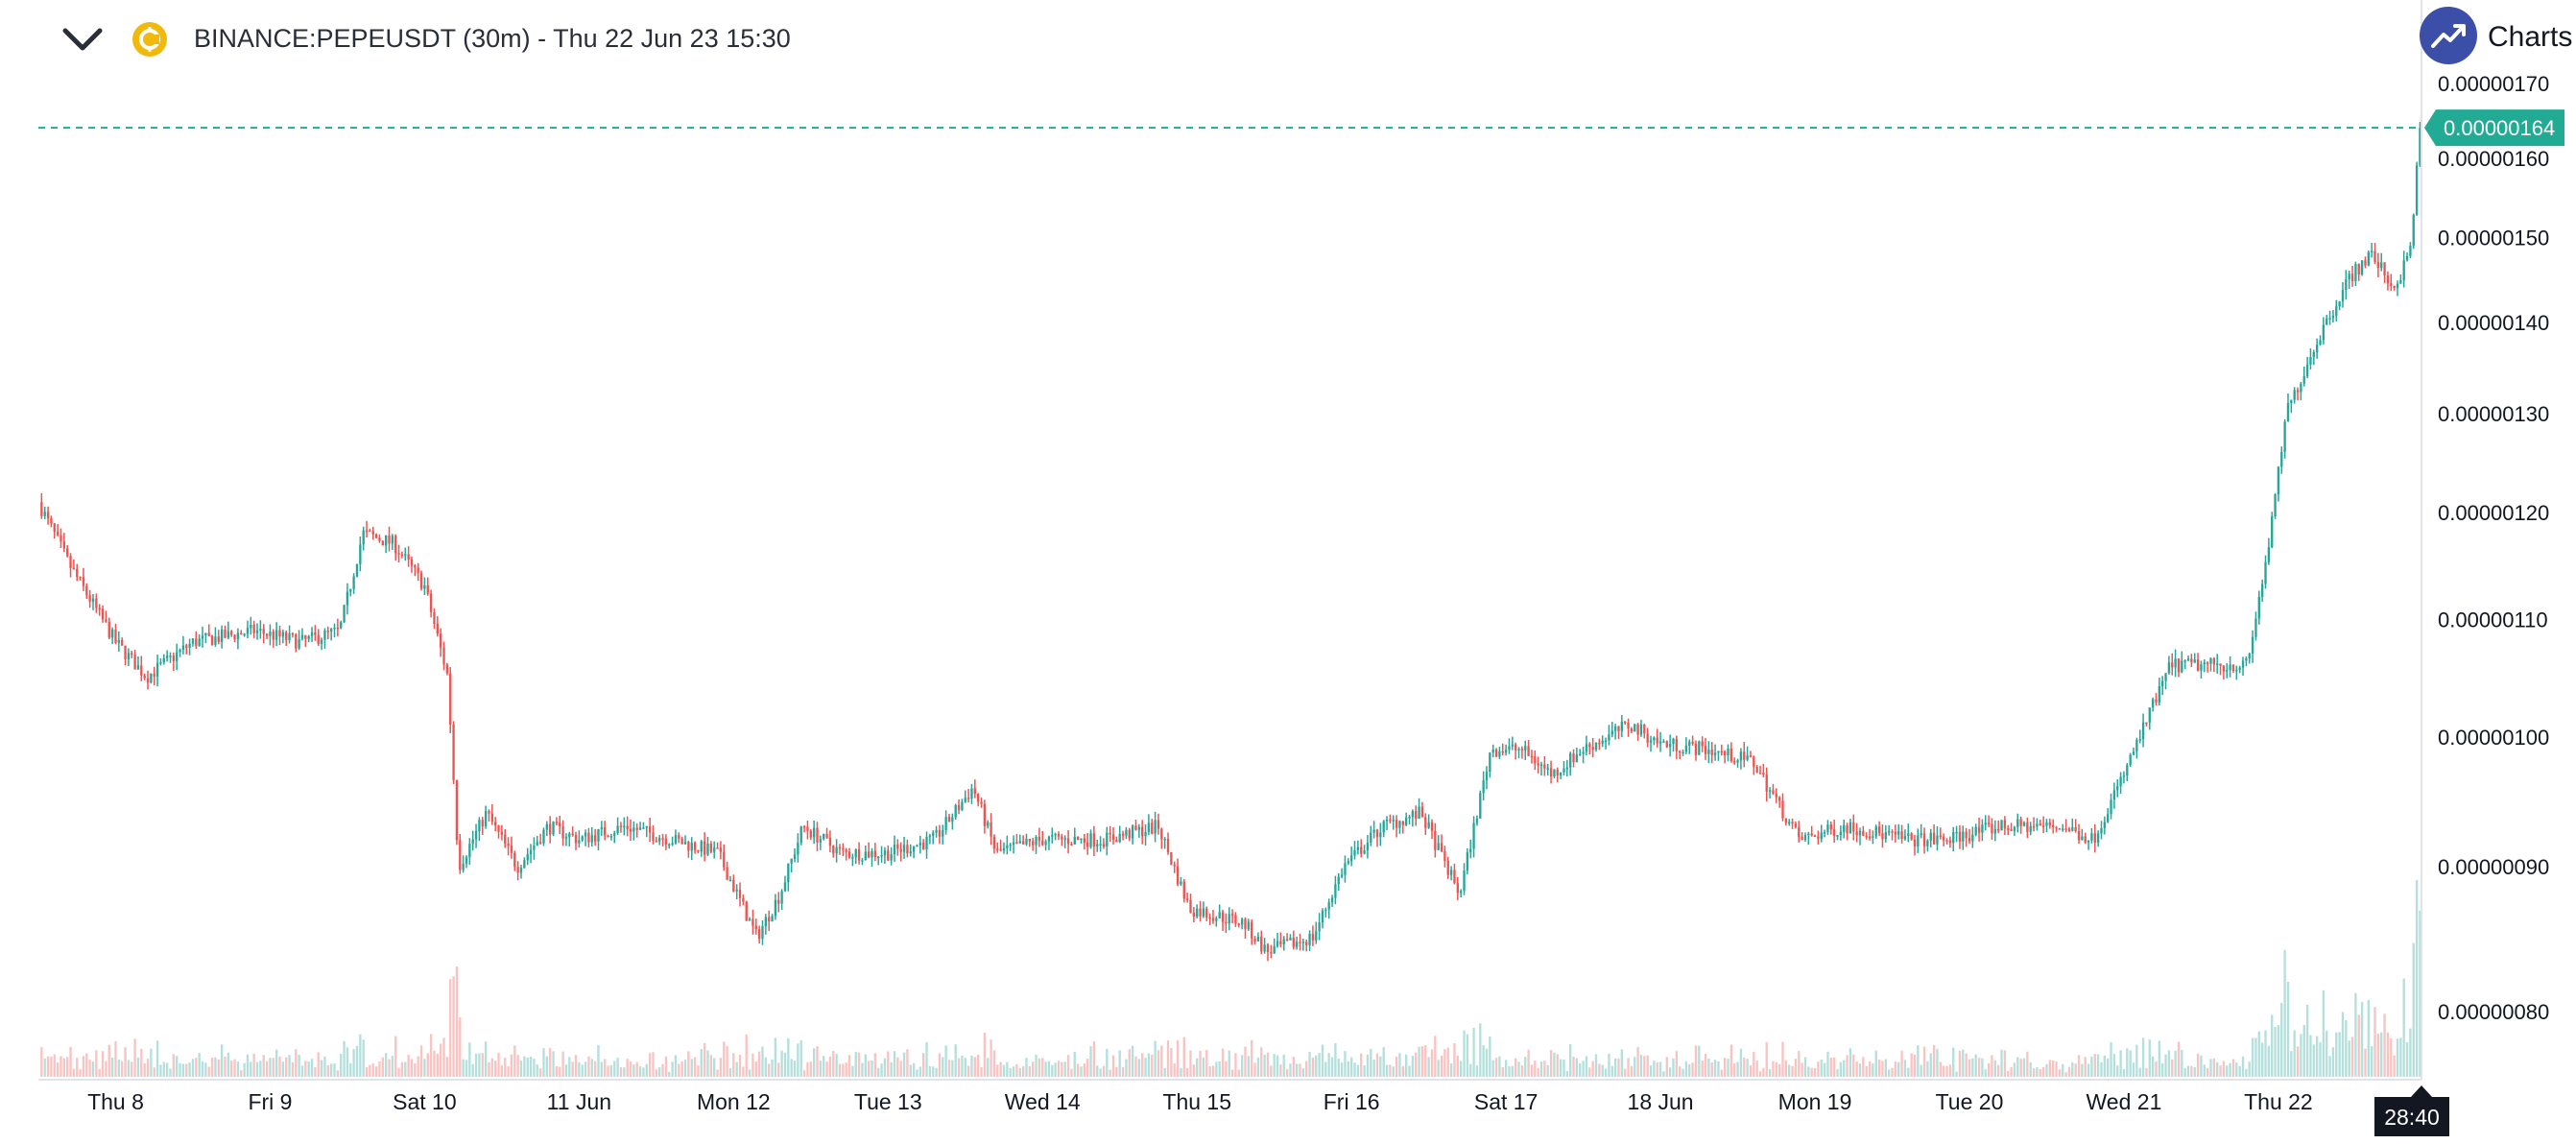 The image size is (2576, 1144). What do you see at coordinates (2493, 867) in the screenshot?
I see `price-tick-label: 0.00000090` at bounding box center [2493, 867].